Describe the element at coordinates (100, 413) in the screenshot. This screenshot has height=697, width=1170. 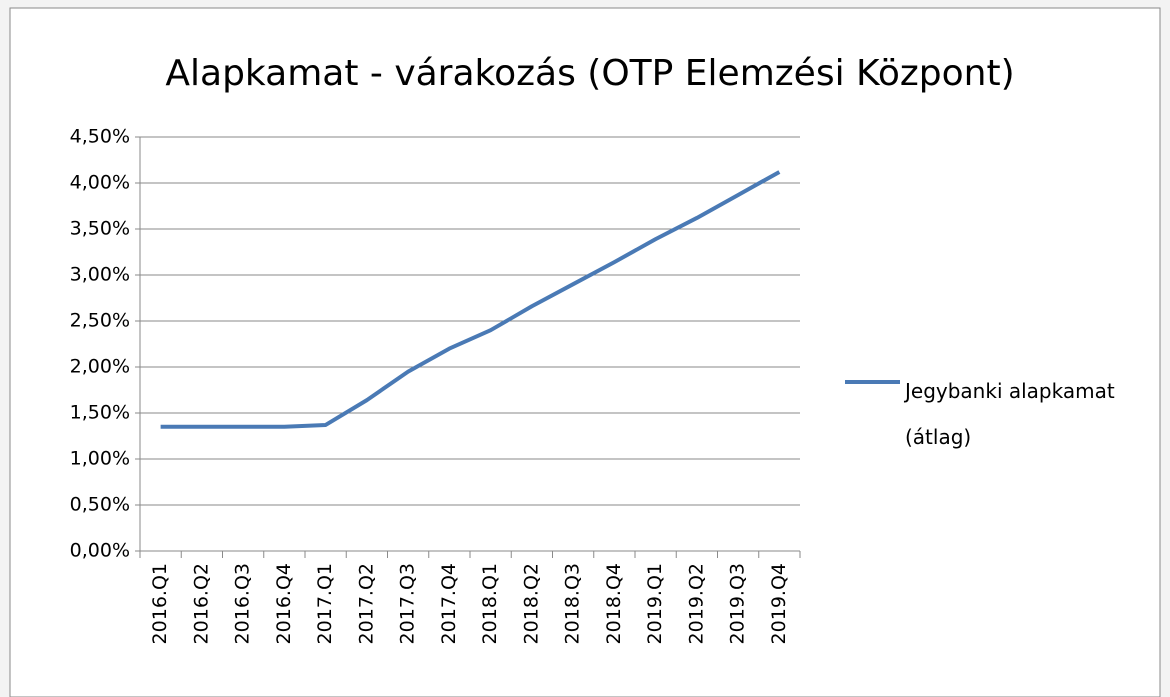
I see `y-tick-label: 1,50%` at that location.